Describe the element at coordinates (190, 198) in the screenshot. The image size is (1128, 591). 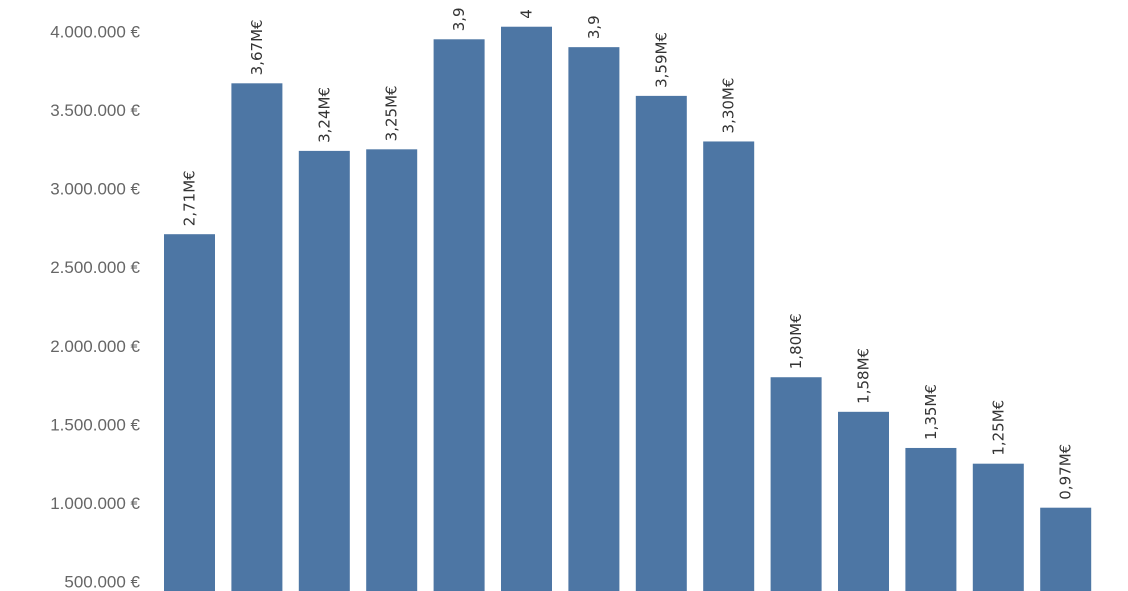
I see `bar-data-label: 2,71M€` at that location.